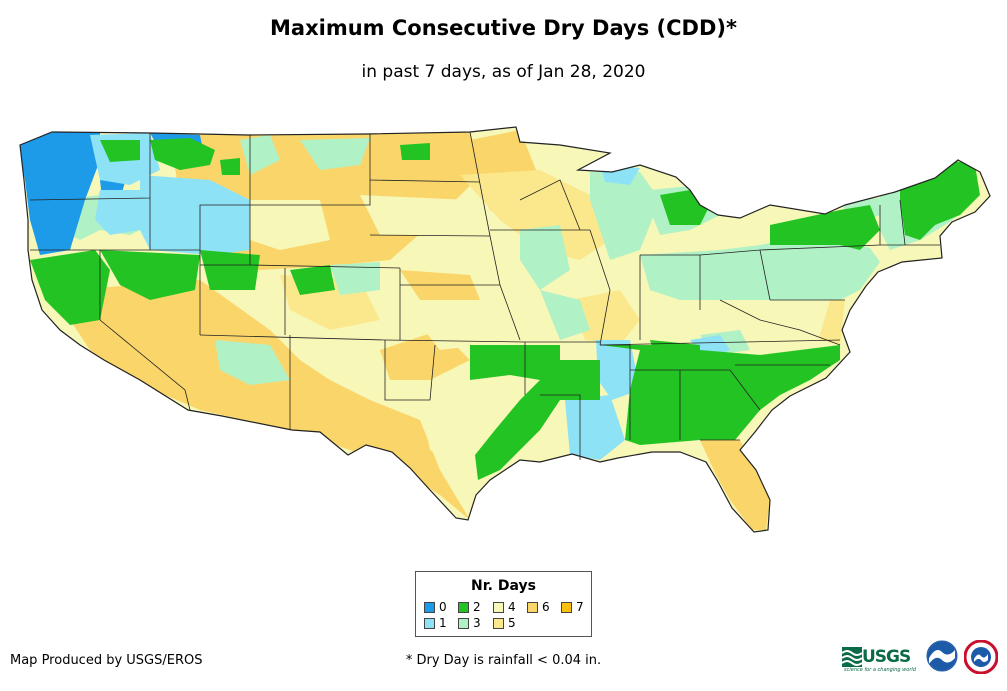 The height and width of the screenshot is (691, 1007). I want to click on legend-label-1: 1, so click(443, 623).